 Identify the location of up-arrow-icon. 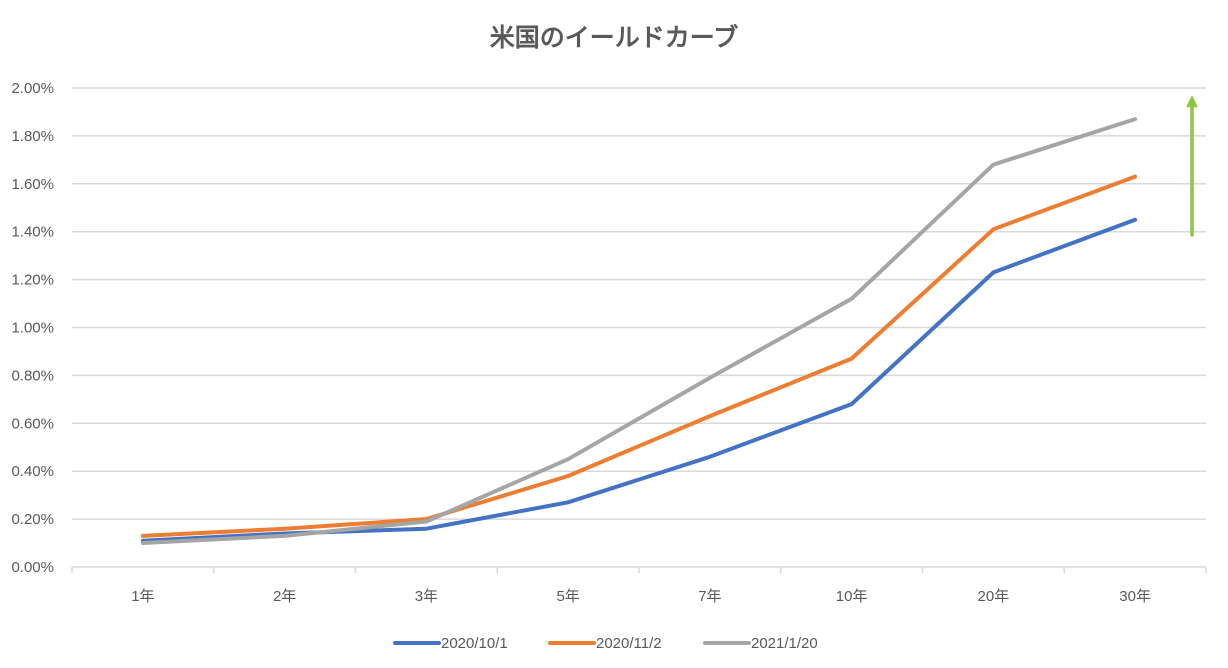
(1192, 166).